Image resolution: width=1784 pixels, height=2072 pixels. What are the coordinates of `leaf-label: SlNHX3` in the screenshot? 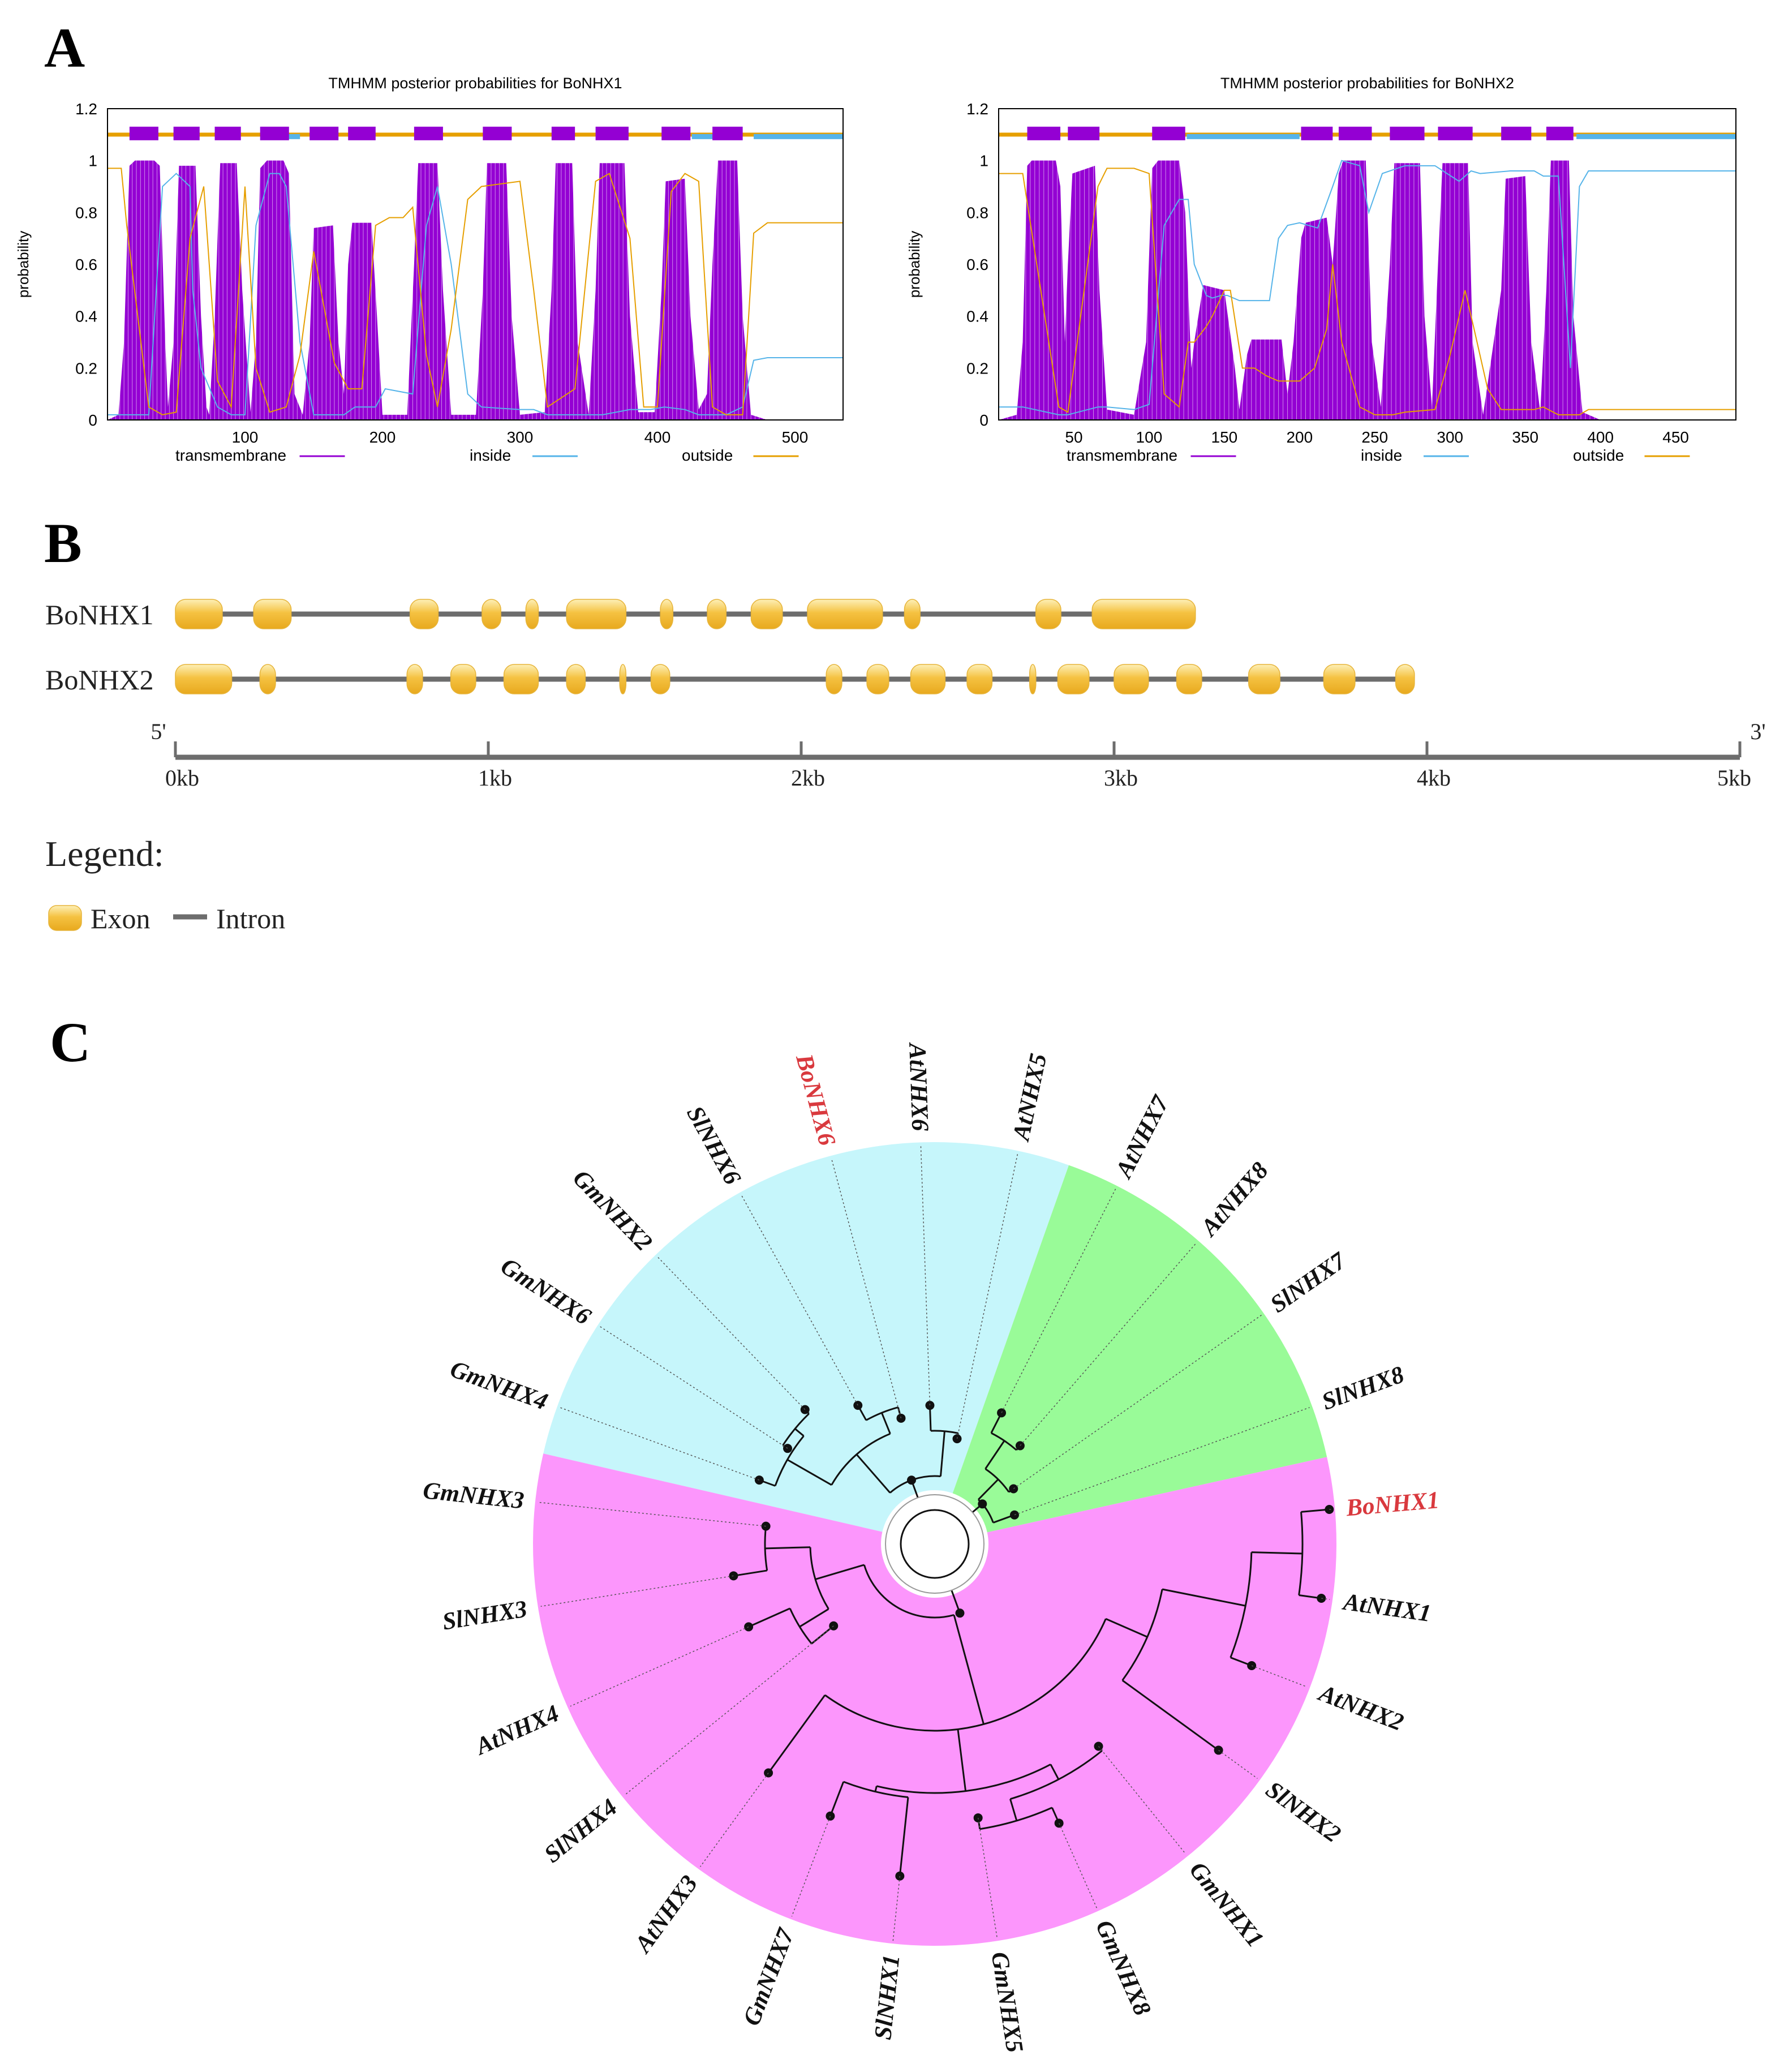 It's located at (485, 1615).